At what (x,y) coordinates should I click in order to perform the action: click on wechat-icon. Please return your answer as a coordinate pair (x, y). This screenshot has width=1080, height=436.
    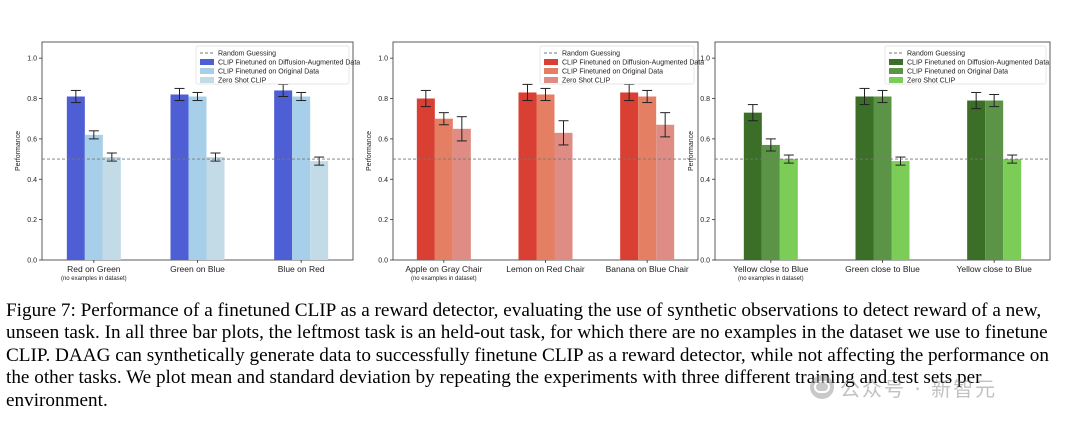
    Looking at the image, I should click on (822, 387).